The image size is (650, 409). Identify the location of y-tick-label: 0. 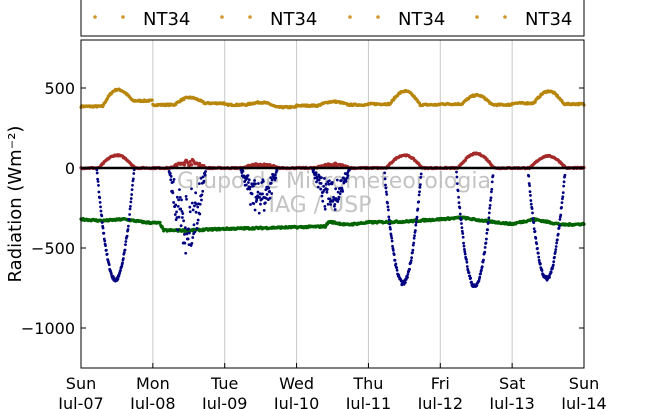
(70, 168).